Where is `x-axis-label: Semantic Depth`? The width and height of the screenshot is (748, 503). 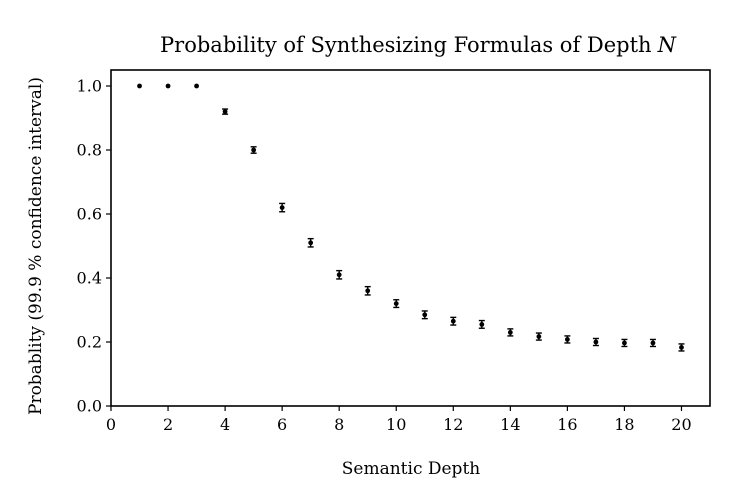
x-axis-label: Semantic Depth is located at coordinates (411, 469).